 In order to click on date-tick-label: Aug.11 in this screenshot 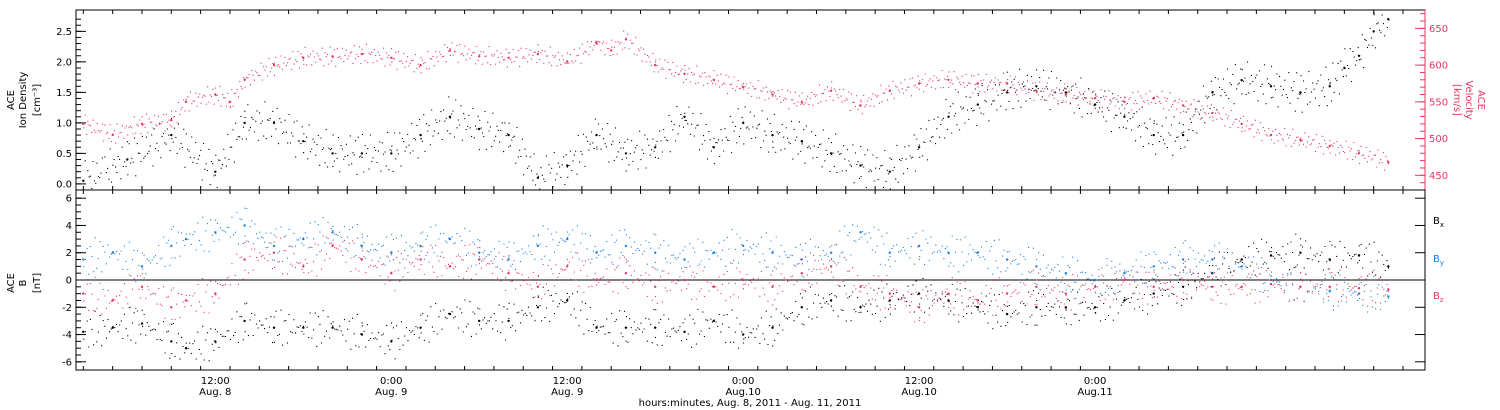, I will do `click(1094, 392)`.